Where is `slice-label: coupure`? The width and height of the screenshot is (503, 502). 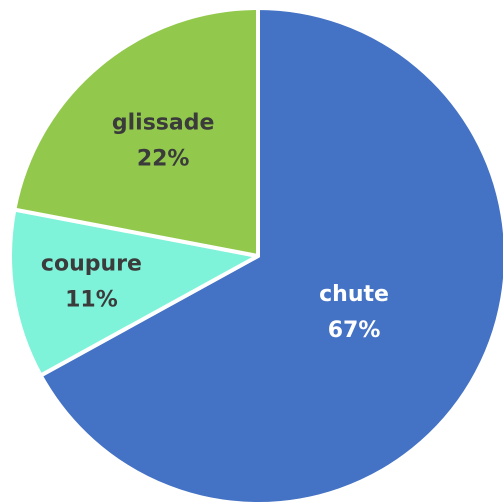
slice-label: coupure is located at coordinates (91, 263).